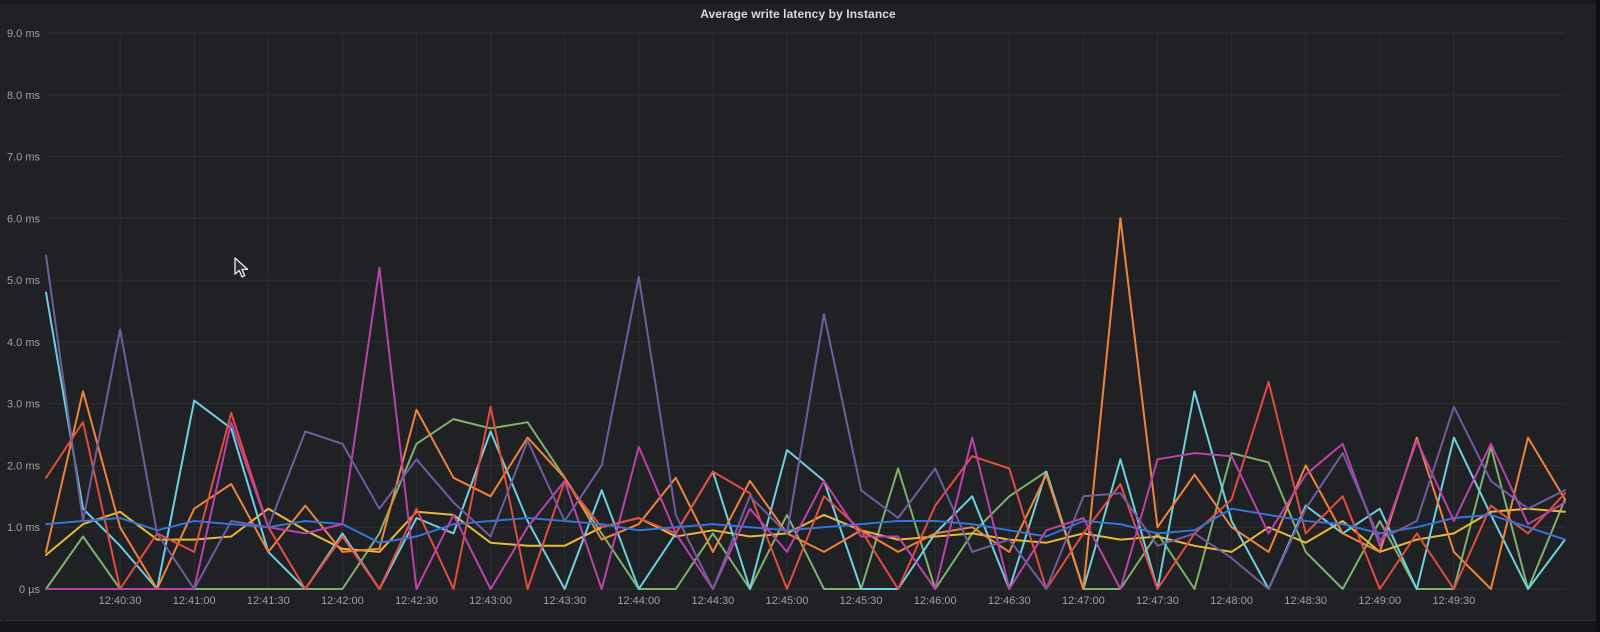  I want to click on series-line-yellow, so click(805, 531).